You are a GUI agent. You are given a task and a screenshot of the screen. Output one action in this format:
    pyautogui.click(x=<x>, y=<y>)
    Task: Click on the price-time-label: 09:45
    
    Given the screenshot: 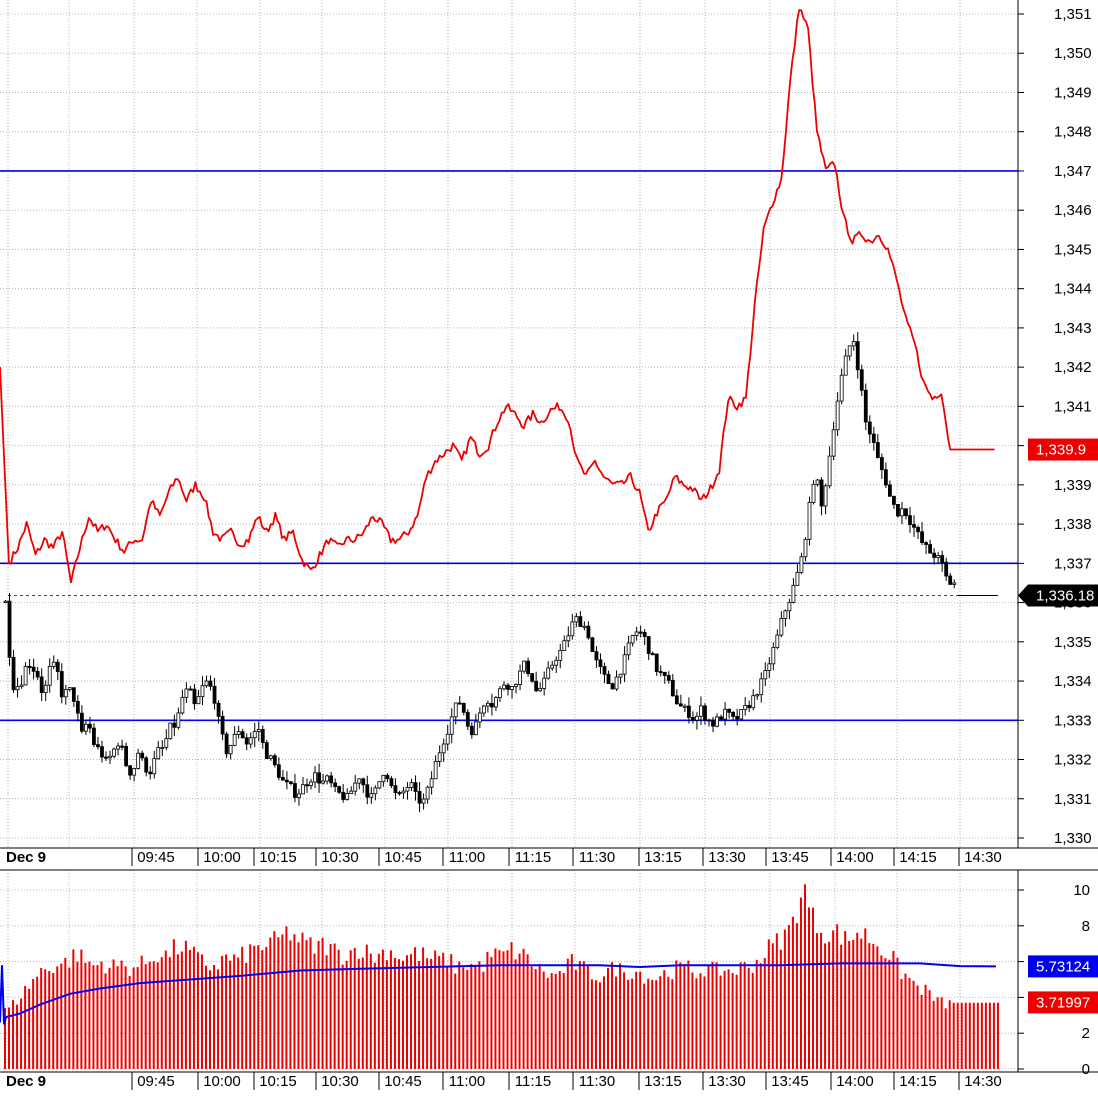 What is the action you would take?
    pyautogui.click(x=156, y=857)
    